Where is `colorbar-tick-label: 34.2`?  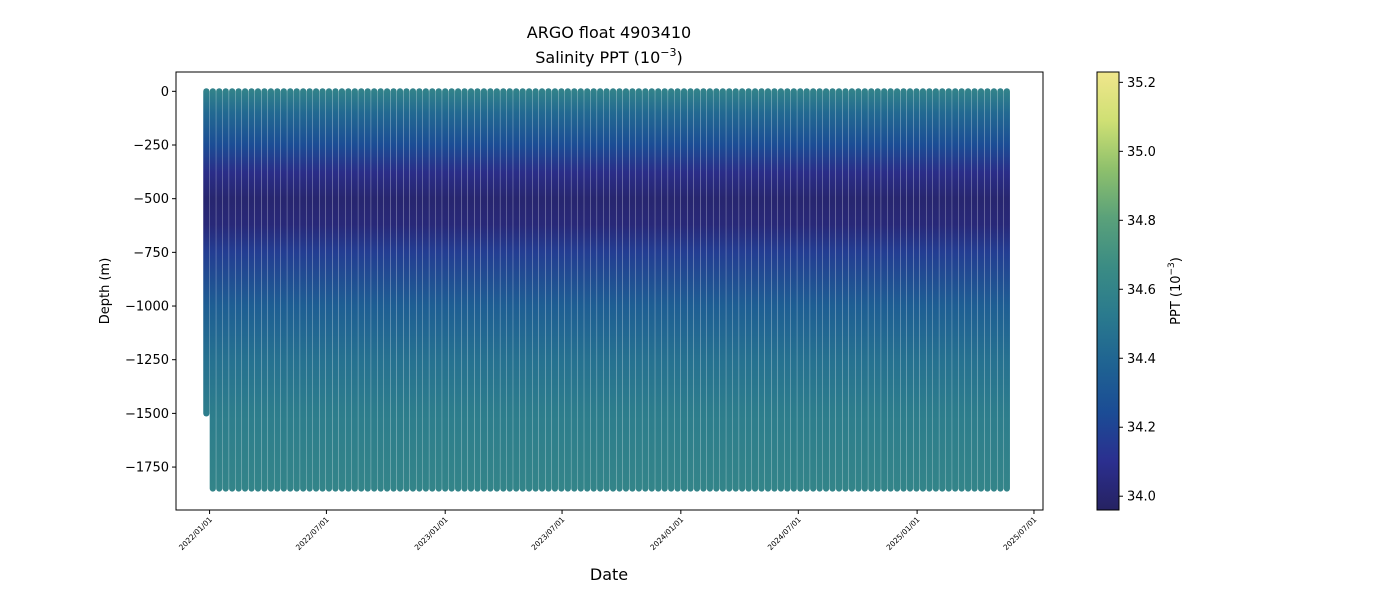
colorbar-tick-label: 34.2 is located at coordinates (1141, 428).